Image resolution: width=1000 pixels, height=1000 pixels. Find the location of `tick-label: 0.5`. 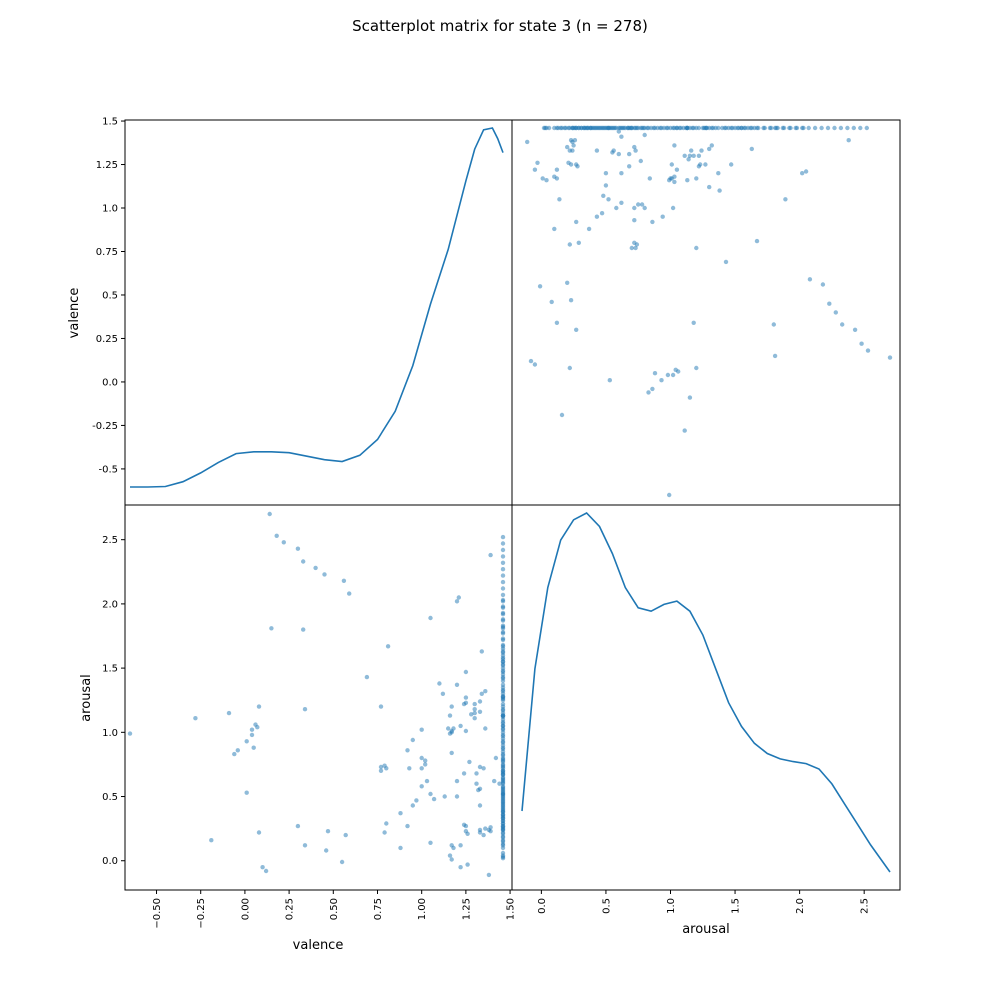

tick-label: 0.5 is located at coordinates (606, 906).